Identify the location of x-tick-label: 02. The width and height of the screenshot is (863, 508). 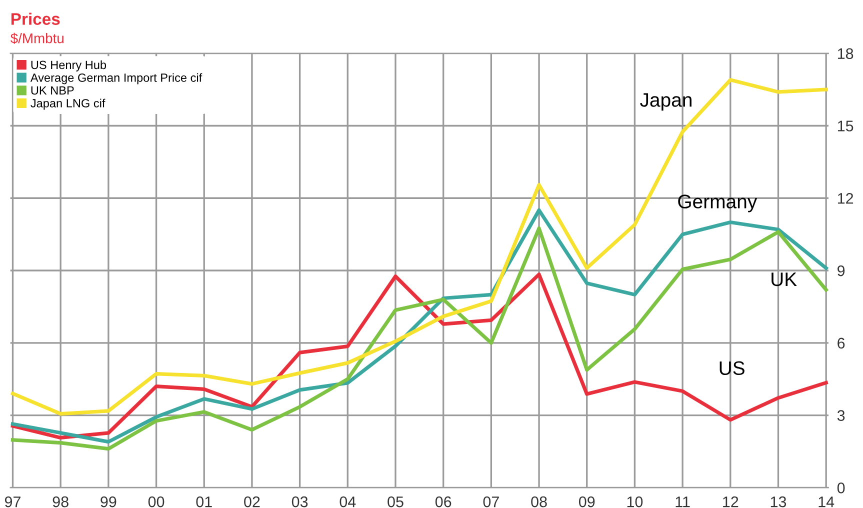
(252, 502).